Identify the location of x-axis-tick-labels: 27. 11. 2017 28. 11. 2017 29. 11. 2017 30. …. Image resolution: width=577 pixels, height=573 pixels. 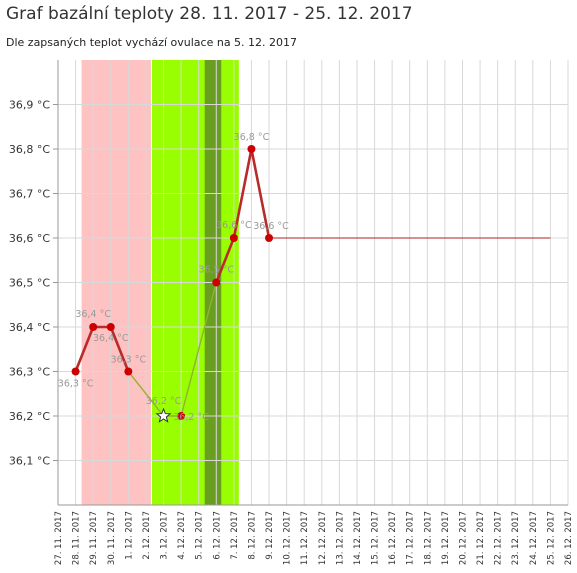
(314, 538).